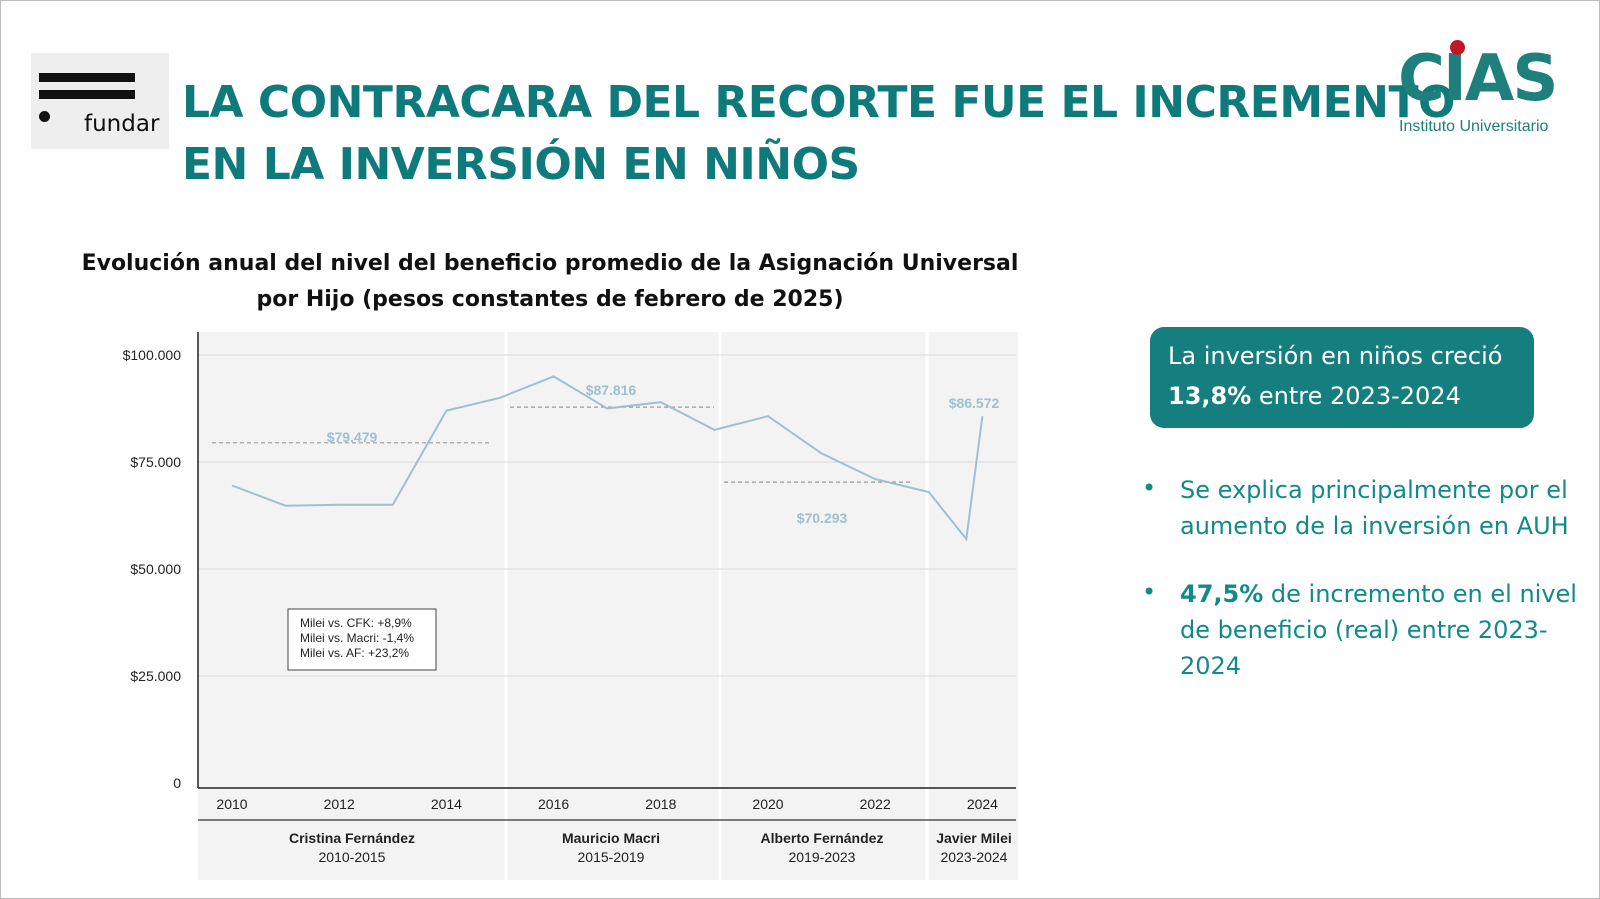  Describe the element at coordinates (822, 518) in the screenshot. I see `period-average-label: $70.293` at that location.